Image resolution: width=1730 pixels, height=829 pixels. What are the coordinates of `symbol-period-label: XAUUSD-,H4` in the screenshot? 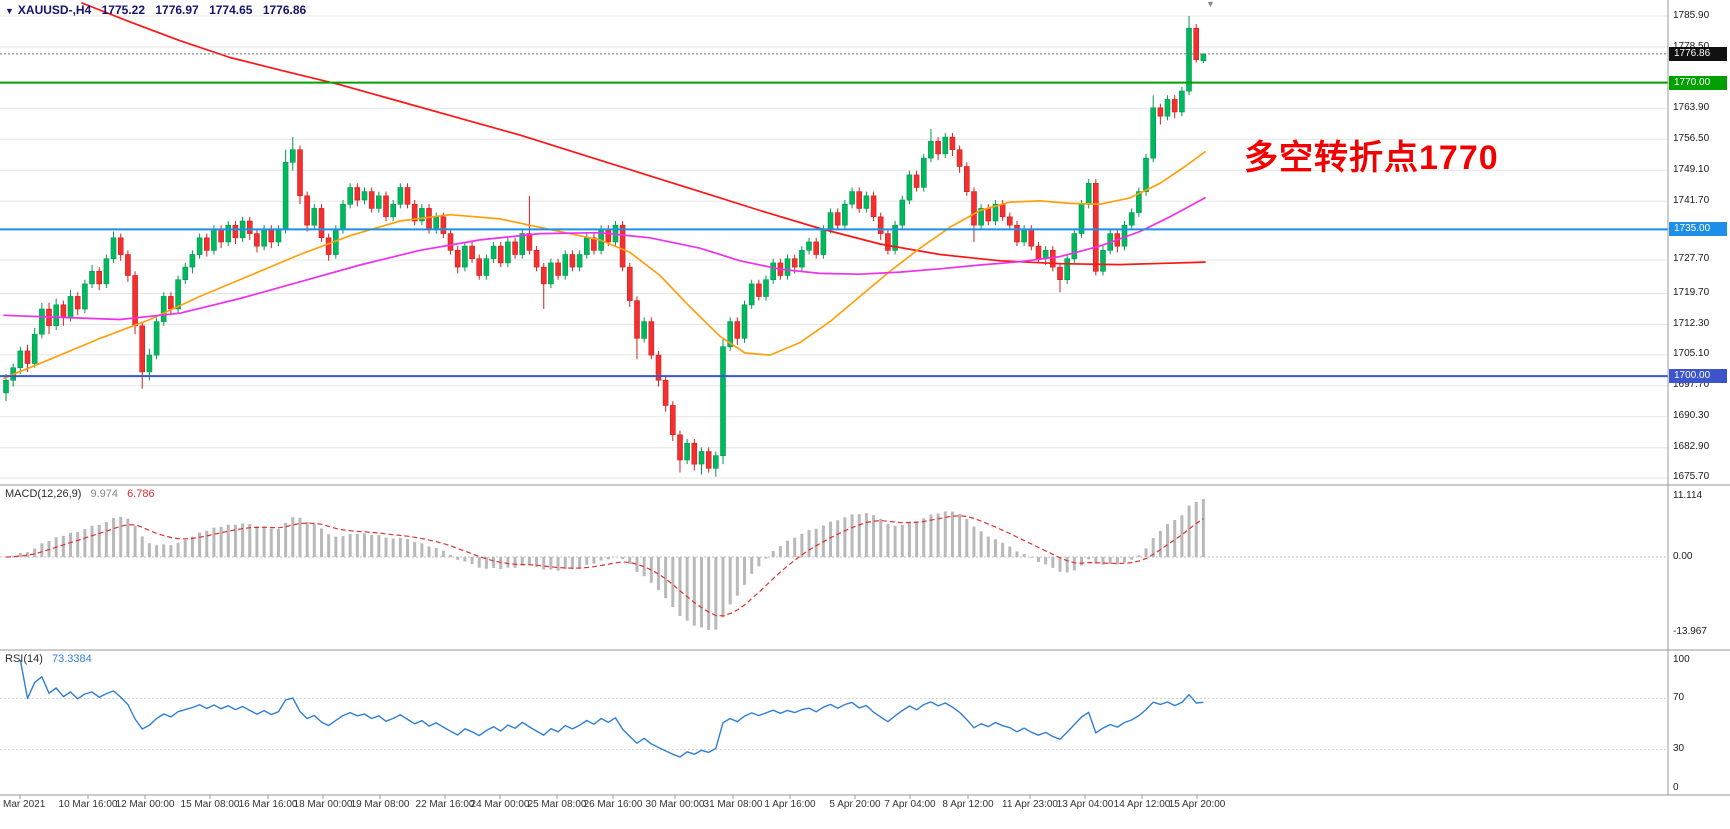 It's located at (54, 10).